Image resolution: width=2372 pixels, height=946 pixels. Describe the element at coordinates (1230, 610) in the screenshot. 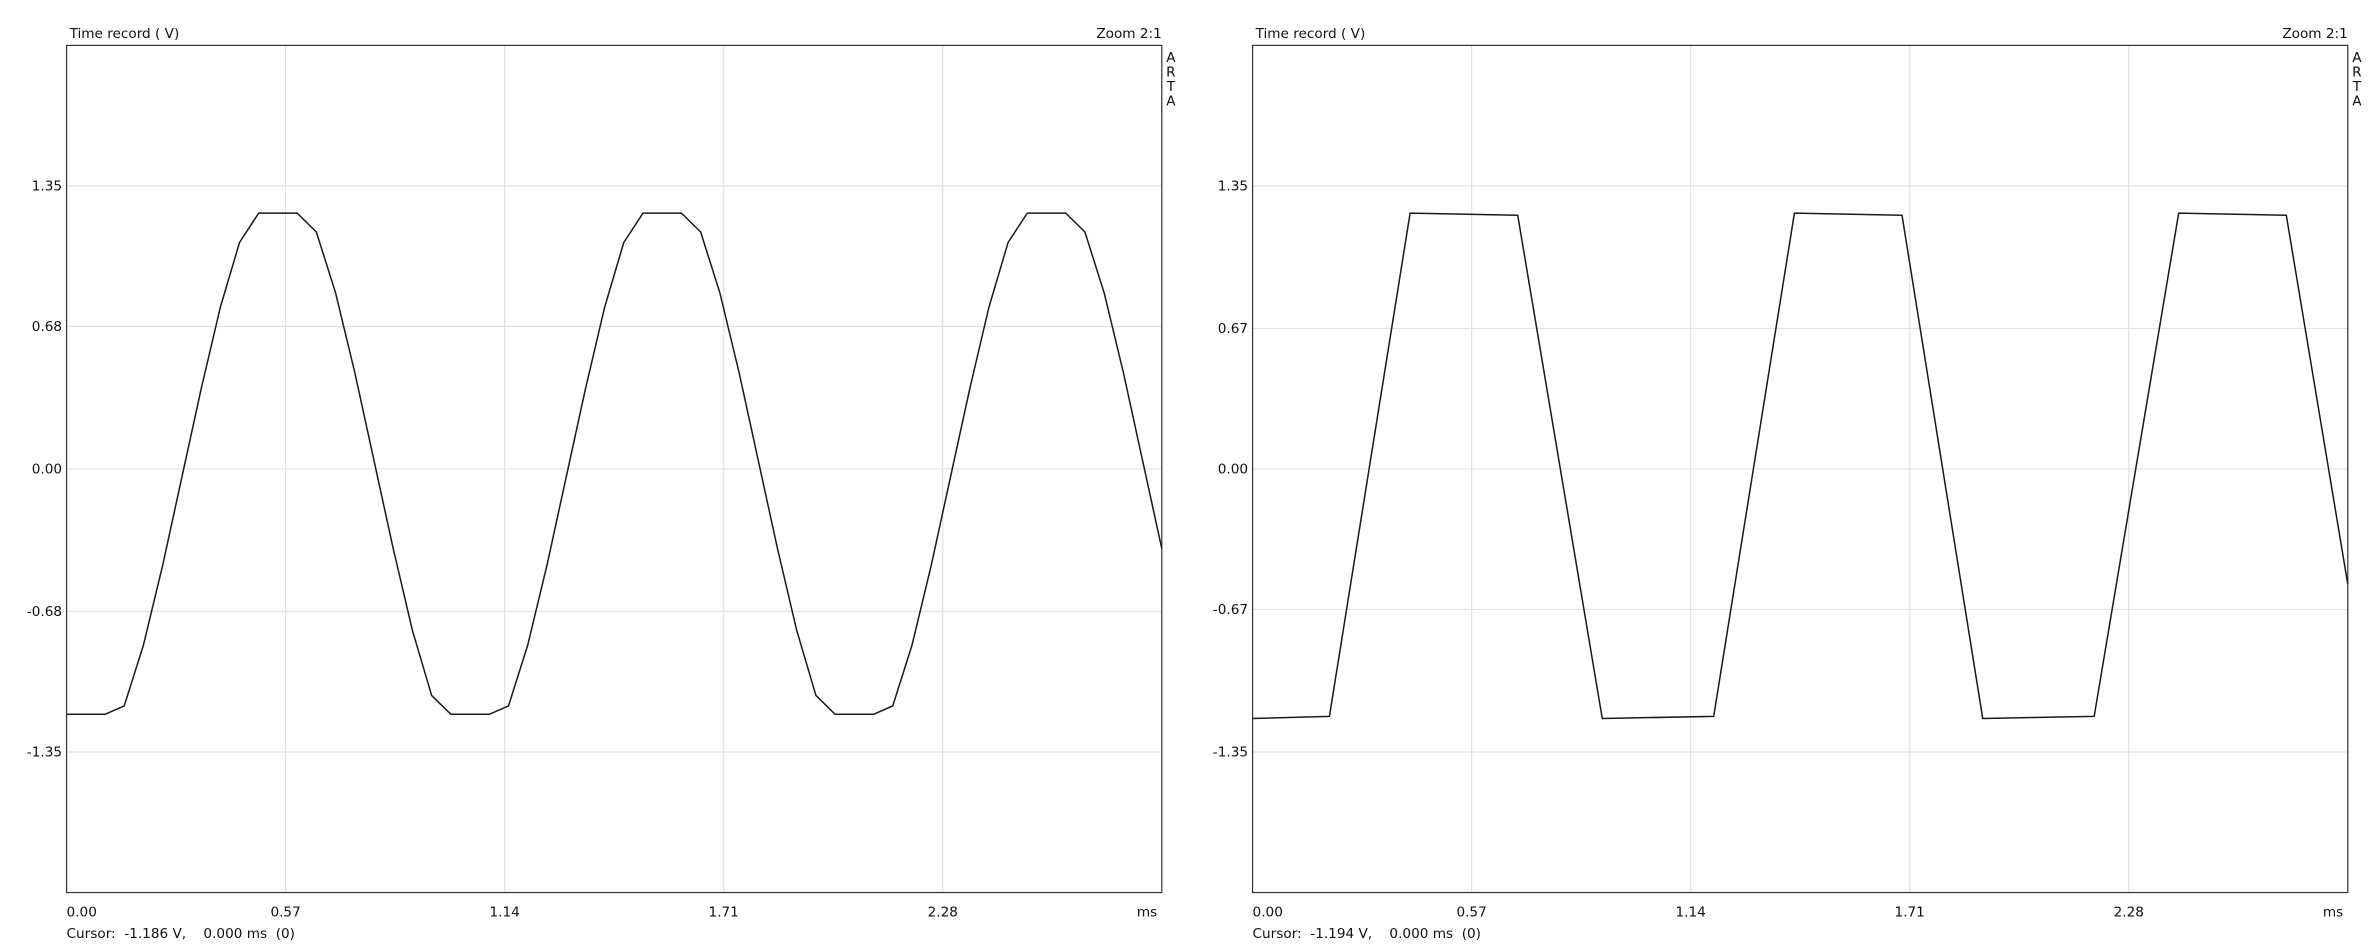

I see `y-tick-label: -0.67` at that location.